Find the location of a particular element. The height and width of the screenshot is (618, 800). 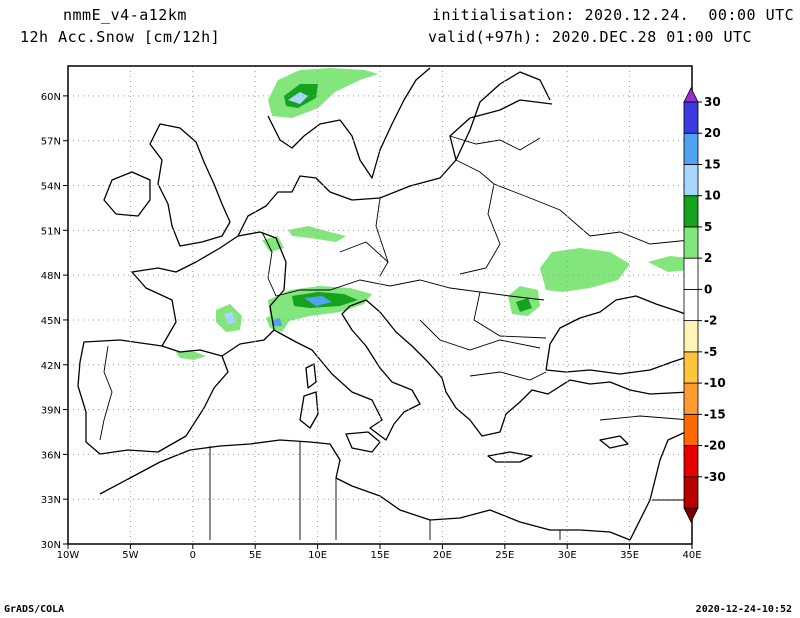

coastline-black-sea is located at coordinates (618, 335).